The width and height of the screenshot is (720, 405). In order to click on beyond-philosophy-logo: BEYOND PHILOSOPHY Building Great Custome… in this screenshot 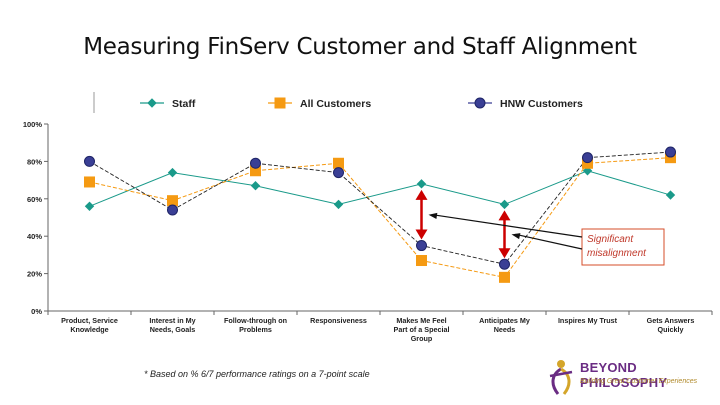, I will do `click(630, 378)`.